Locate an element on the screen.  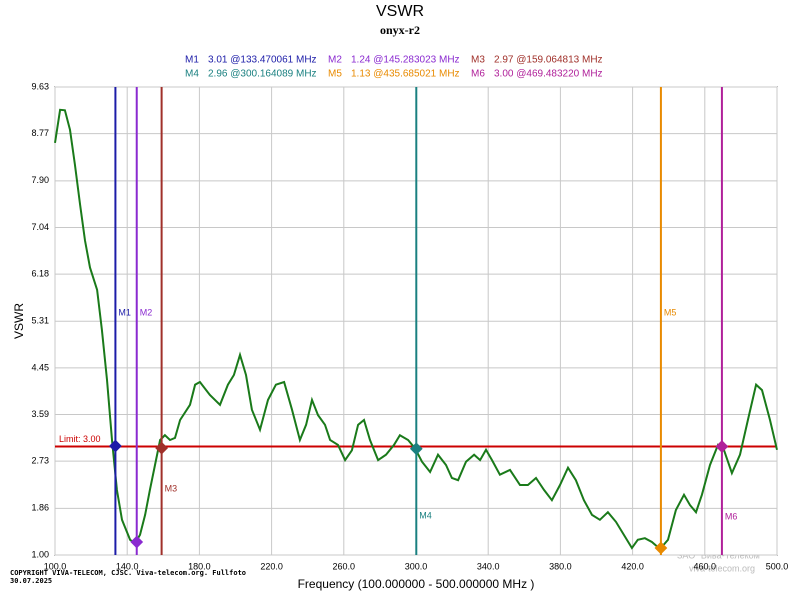
y-tick-label: 4.45 is located at coordinates (40, 367).